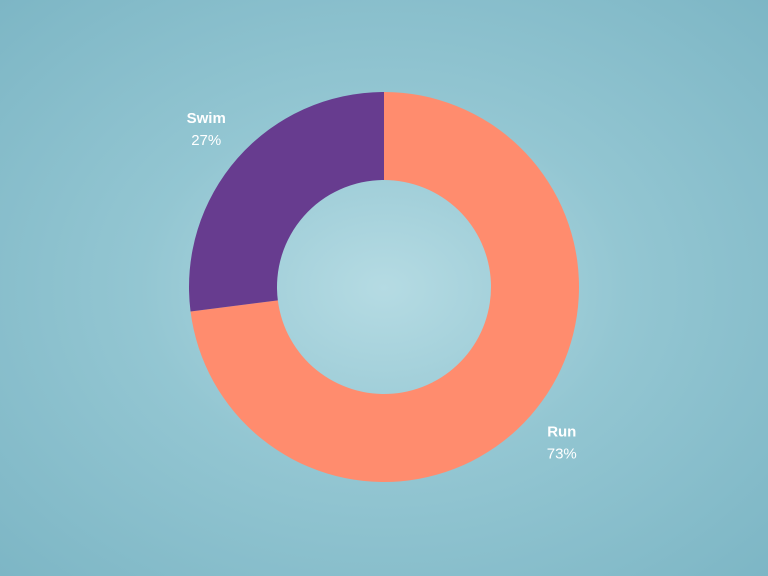  I want to click on slice-value: 27%, so click(206, 140).